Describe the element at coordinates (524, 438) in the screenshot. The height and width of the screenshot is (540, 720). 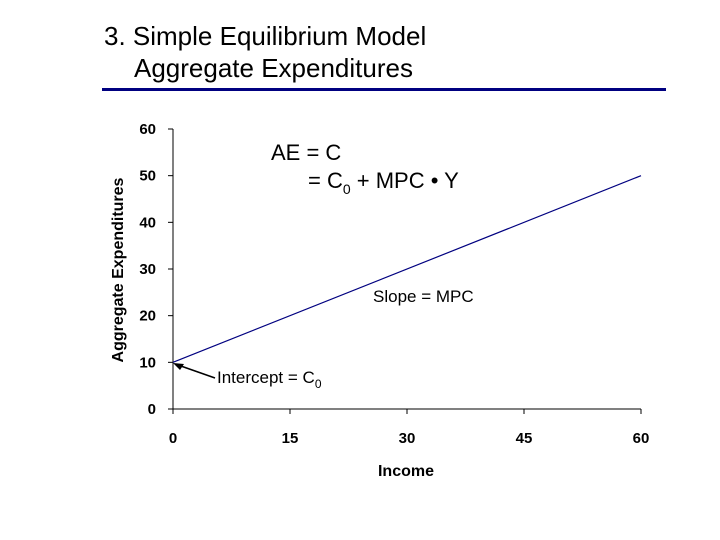
I see `x-tick-label: 45` at that location.